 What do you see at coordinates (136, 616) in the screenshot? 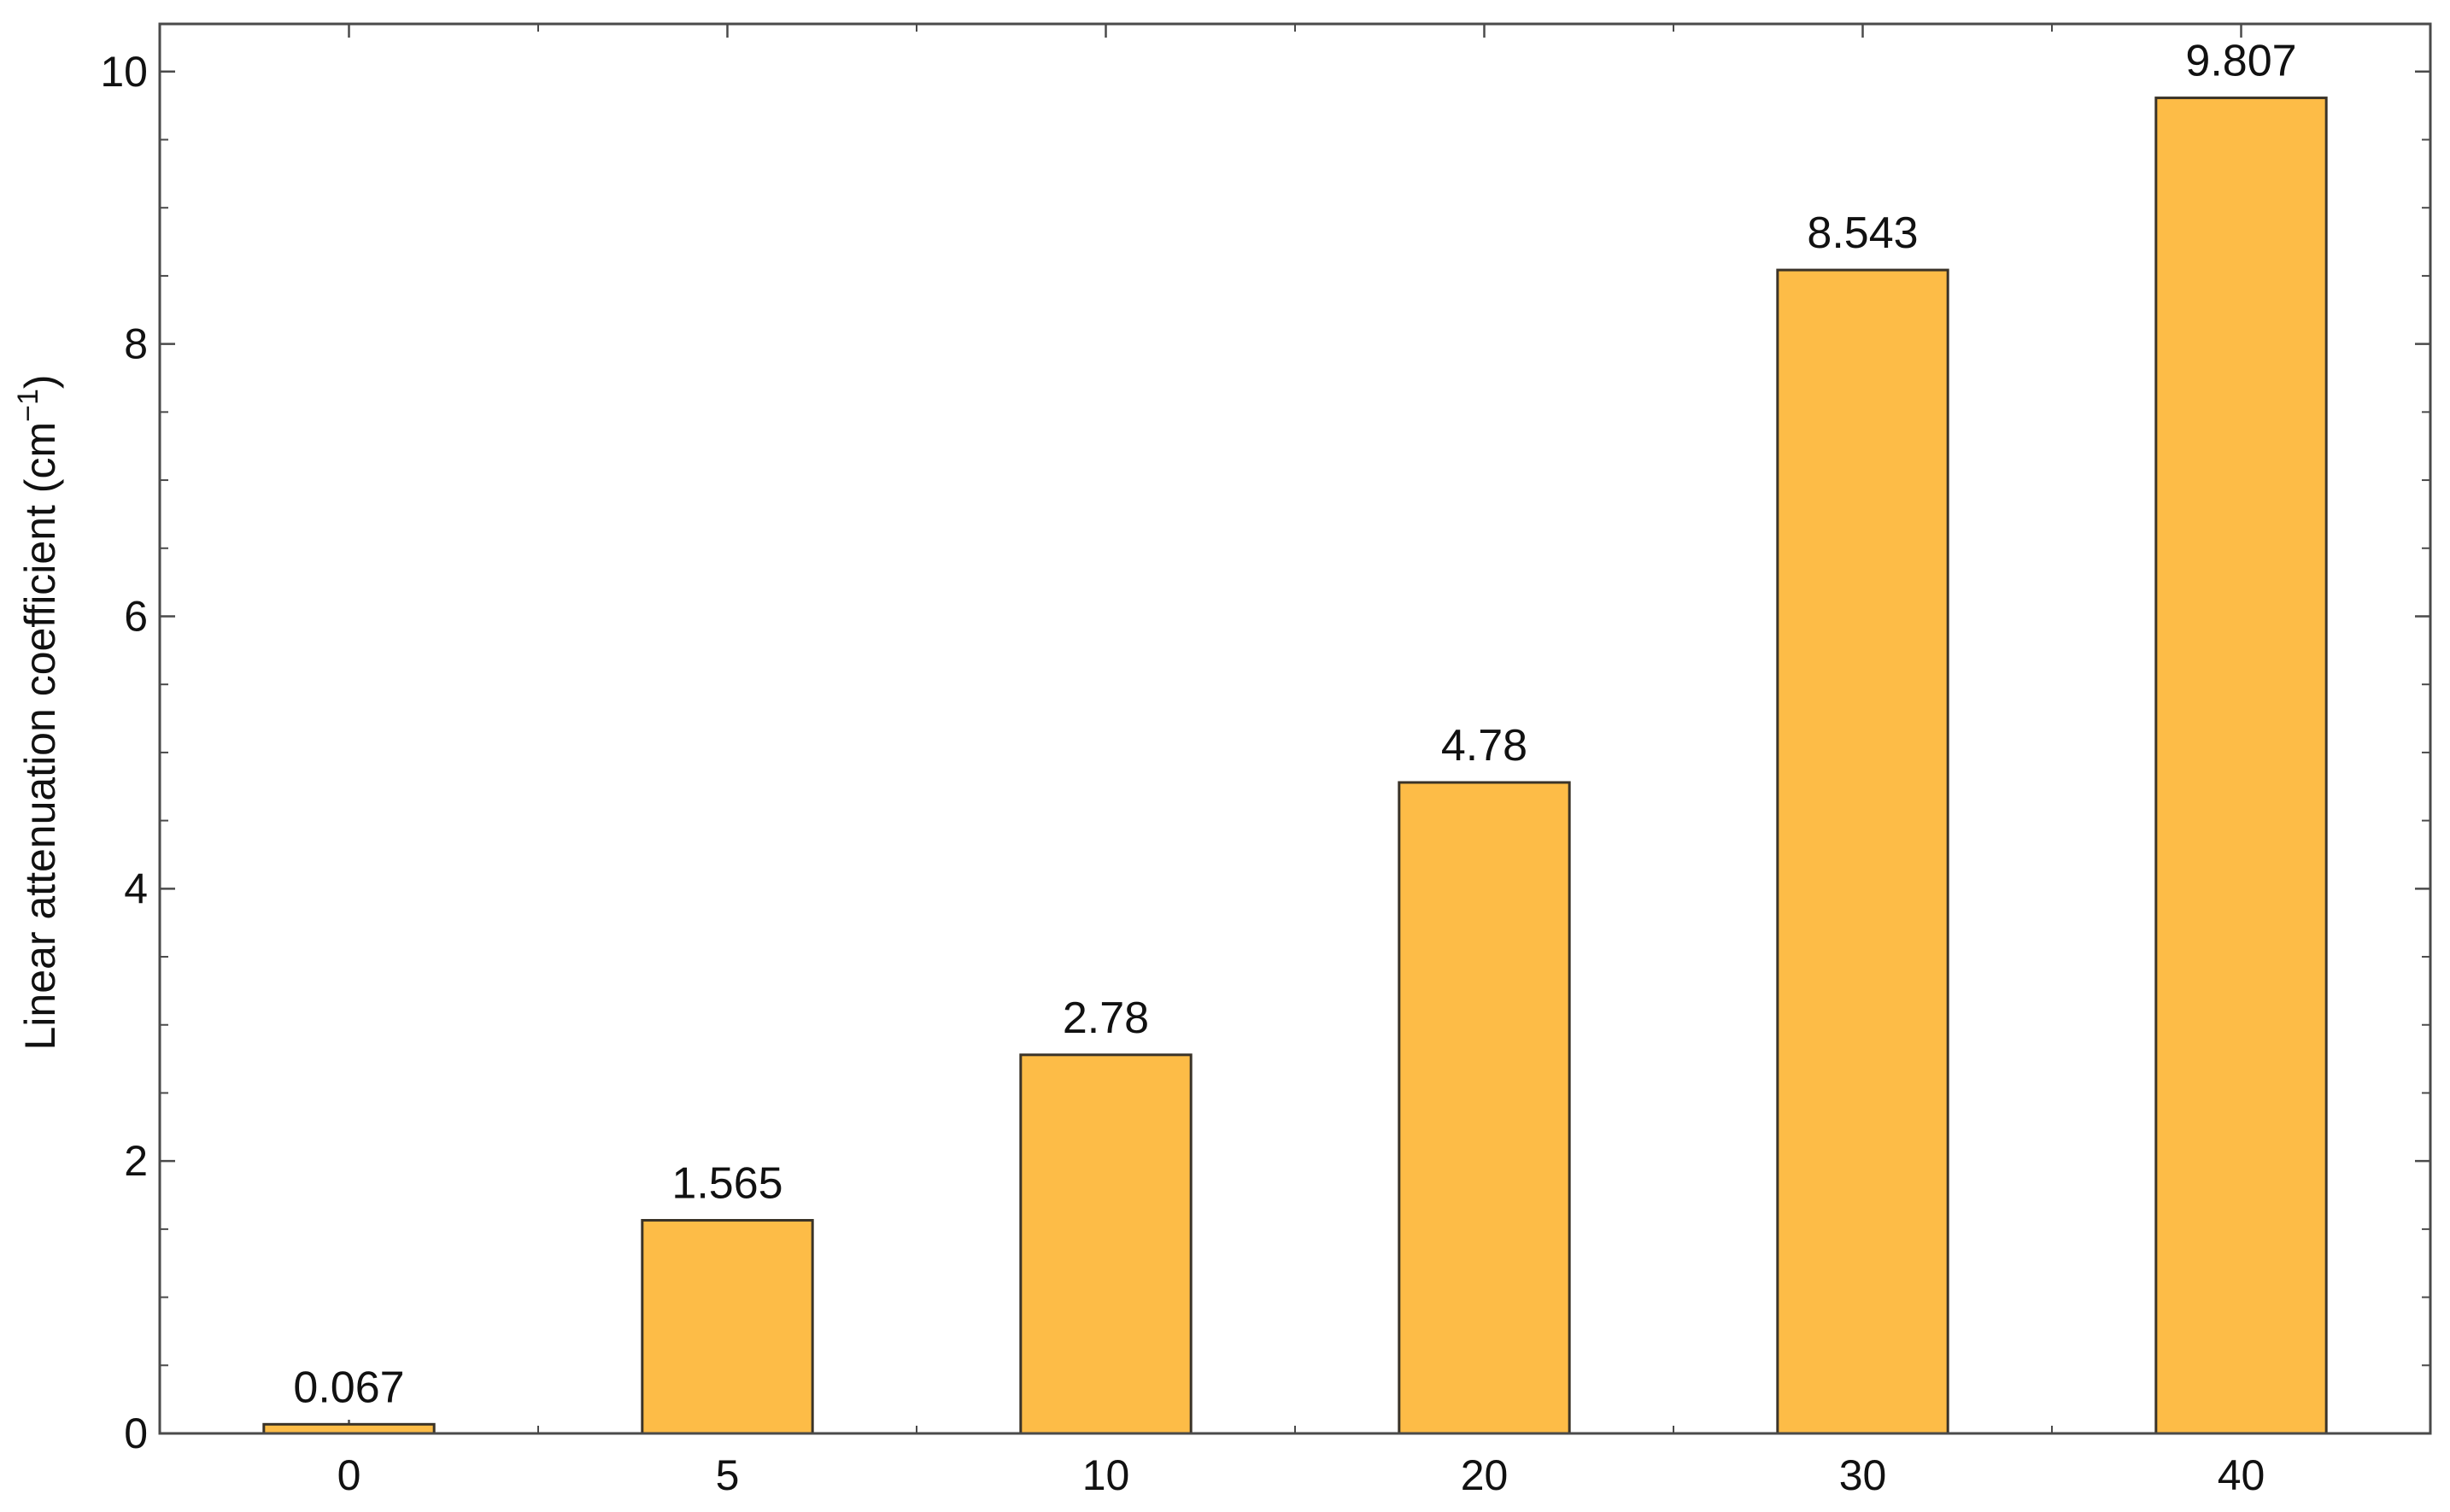
I see `y-tick-label: 6` at bounding box center [136, 616].